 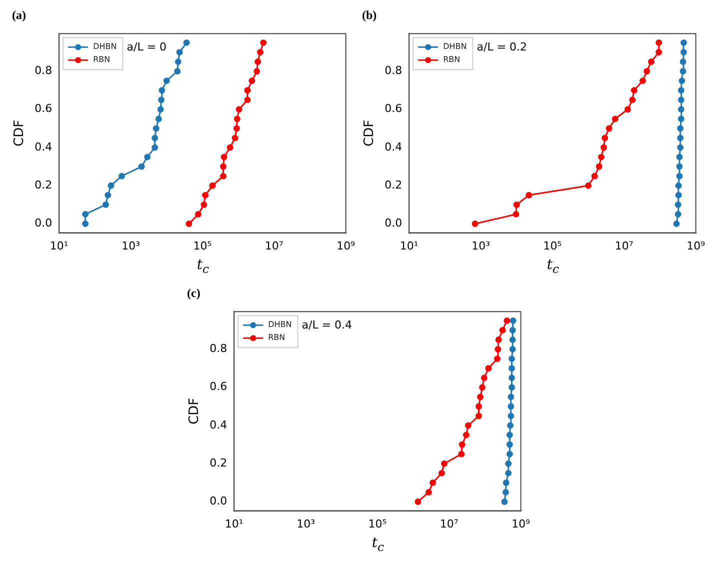 What do you see at coordinates (146, 47) in the screenshot?
I see `annotation: a/L = 0` at bounding box center [146, 47].